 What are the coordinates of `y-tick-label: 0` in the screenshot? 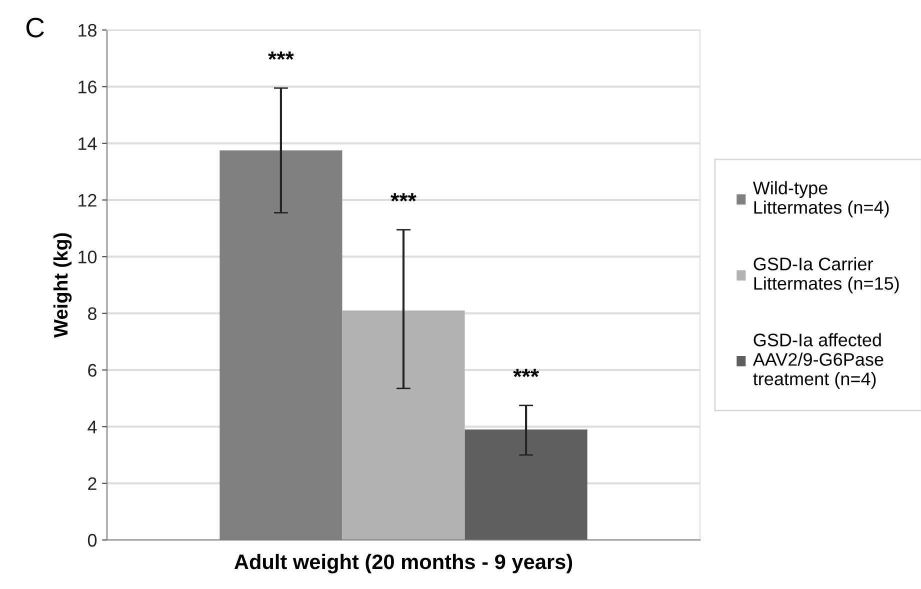 It's located at (92, 540).